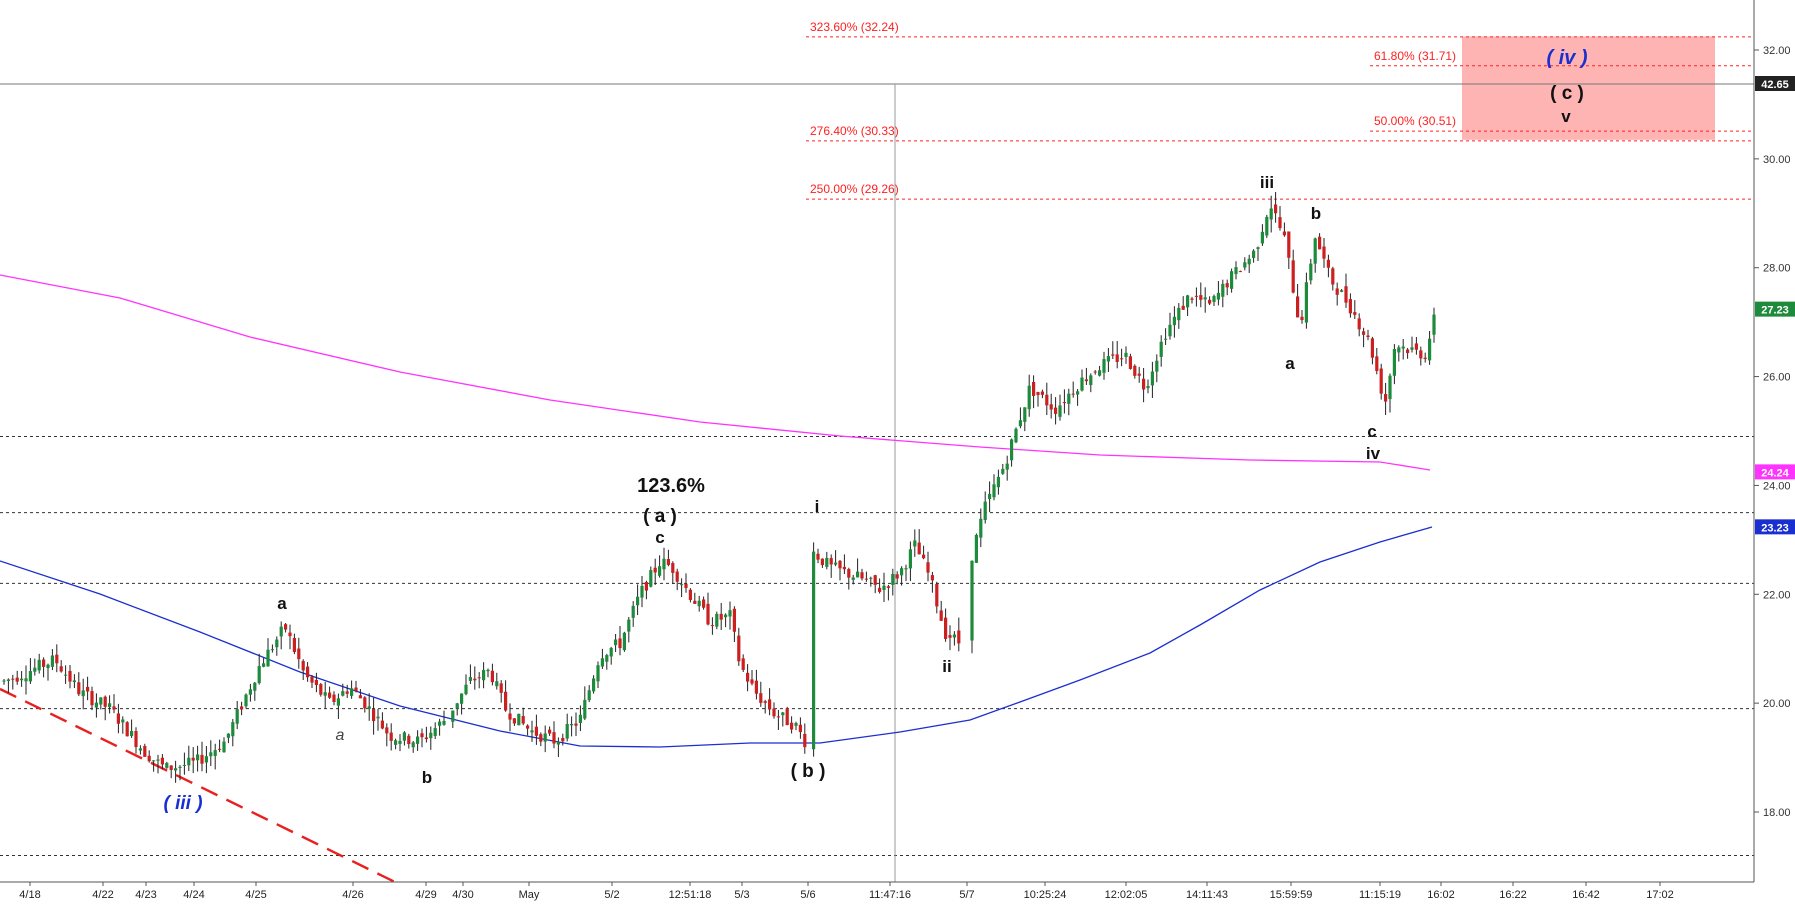  Describe the element at coordinates (529, 895) in the screenshot. I see `time-tick-label-8: May` at that location.